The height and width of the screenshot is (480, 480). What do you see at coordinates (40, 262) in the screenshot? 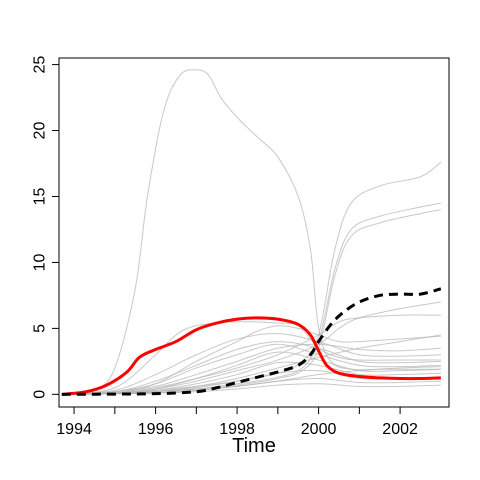
I see `y-tick-label: 10` at bounding box center [40, 262].